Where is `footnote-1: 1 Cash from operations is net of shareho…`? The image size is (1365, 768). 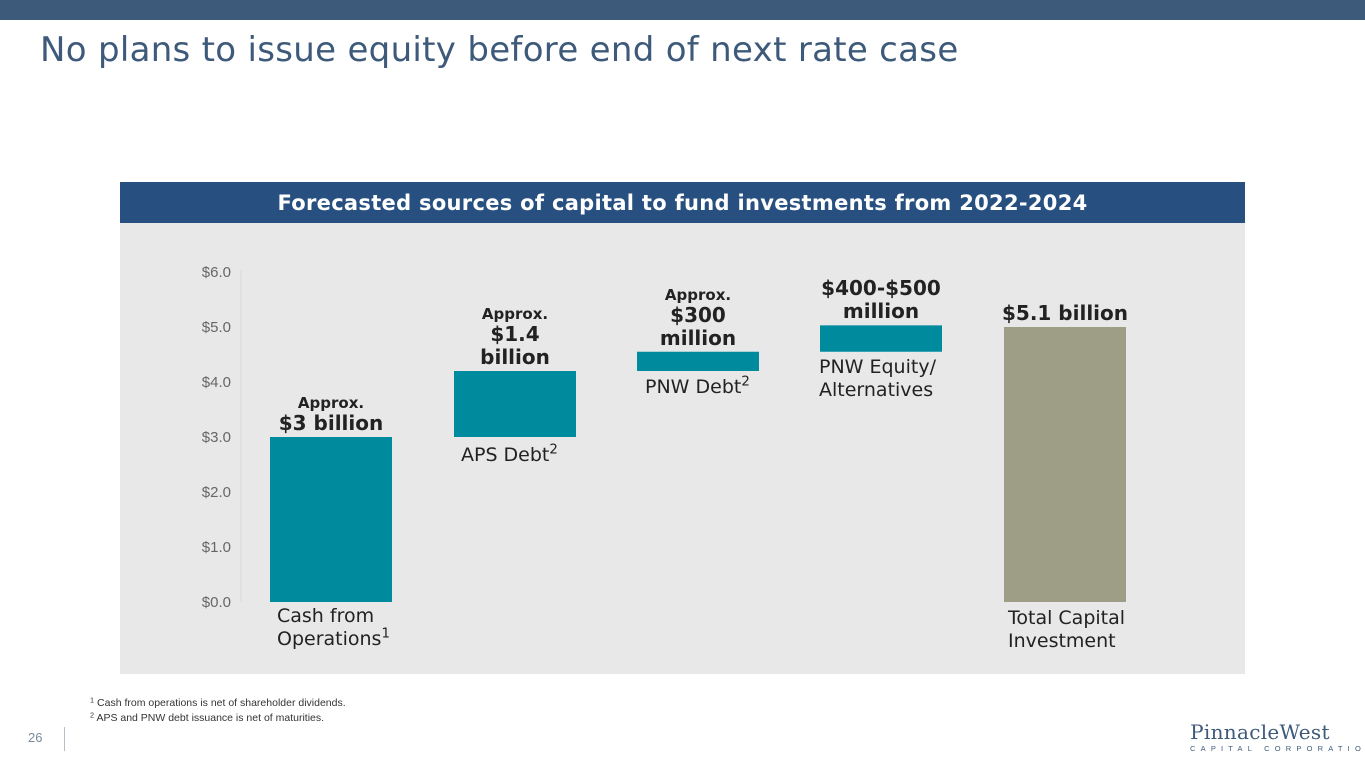
footnote-1: 1 Cash from operations is net of shareho… is located at coordinates (218, 703).